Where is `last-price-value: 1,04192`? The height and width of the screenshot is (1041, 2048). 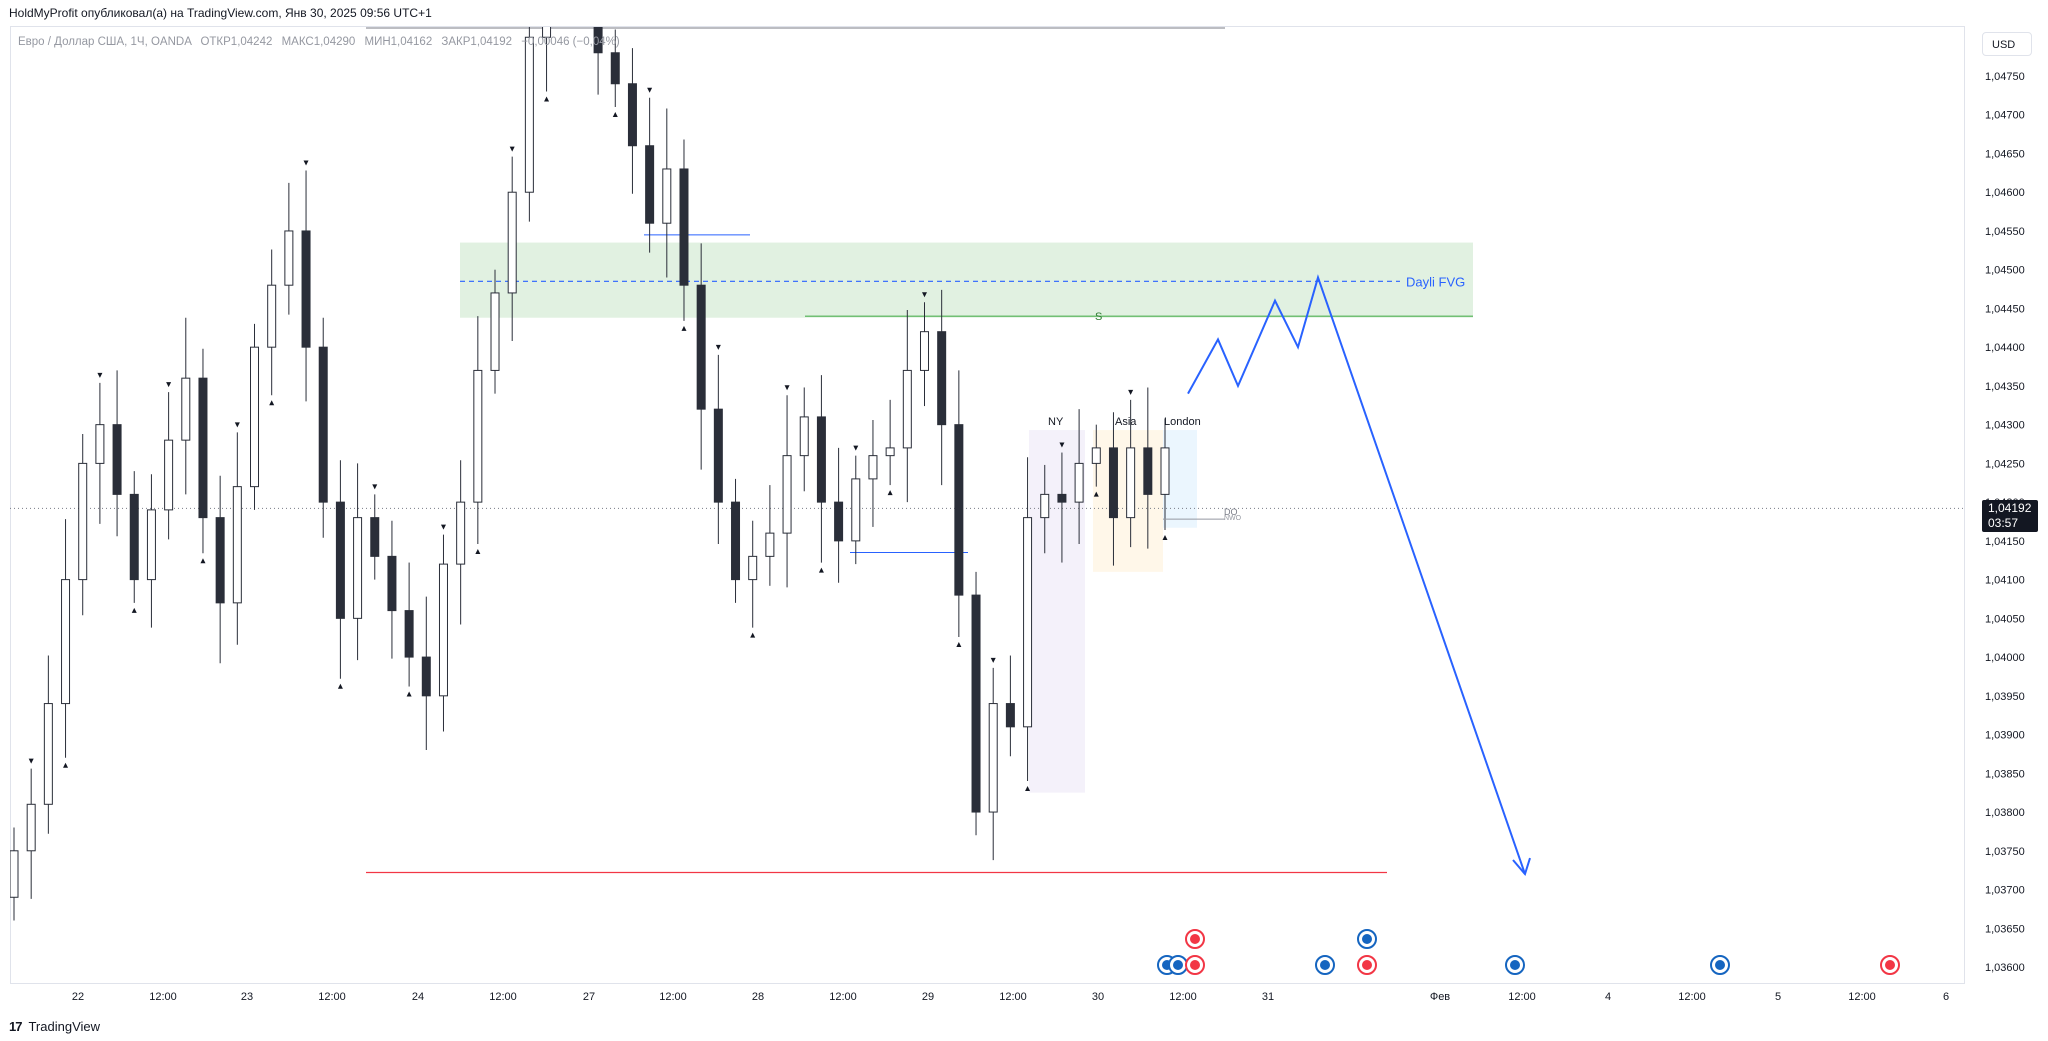
last-price-value: 1,04192 is located at coordinates (2010, 508).